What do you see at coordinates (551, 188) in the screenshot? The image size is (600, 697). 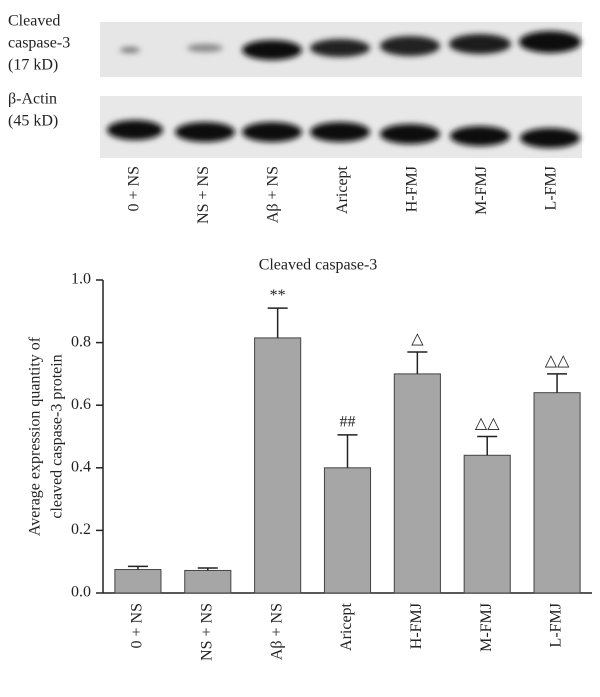 I see `blot-lane-label: L-FMJ` at bounding box center [551, 188].